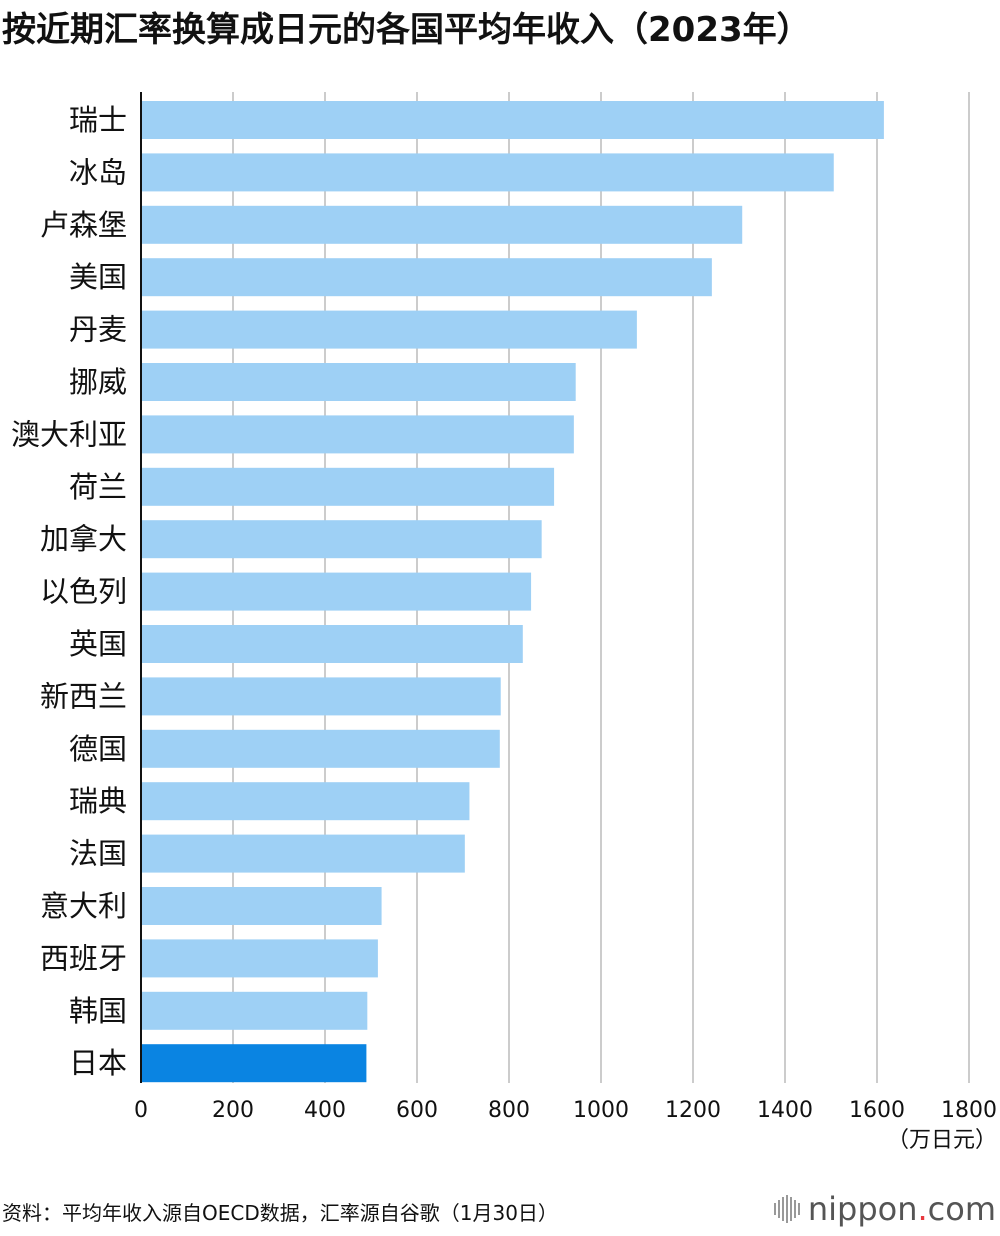  Describe the element at coordinates (83, 592) in the screenshot. I see `category-label-以色列: 以色列` at that location.